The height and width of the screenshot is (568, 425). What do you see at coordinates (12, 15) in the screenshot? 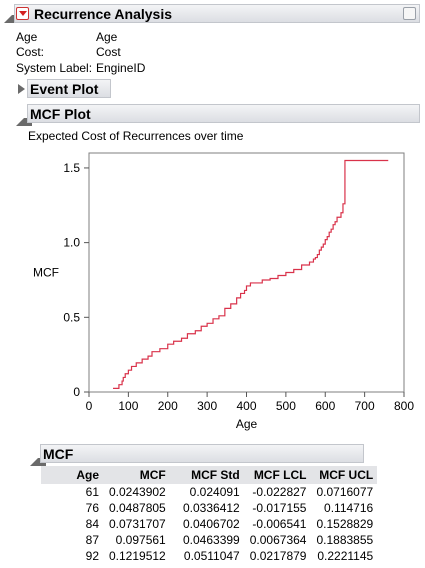
I see `collapse-report-icon` at bounding box center [12, 15].